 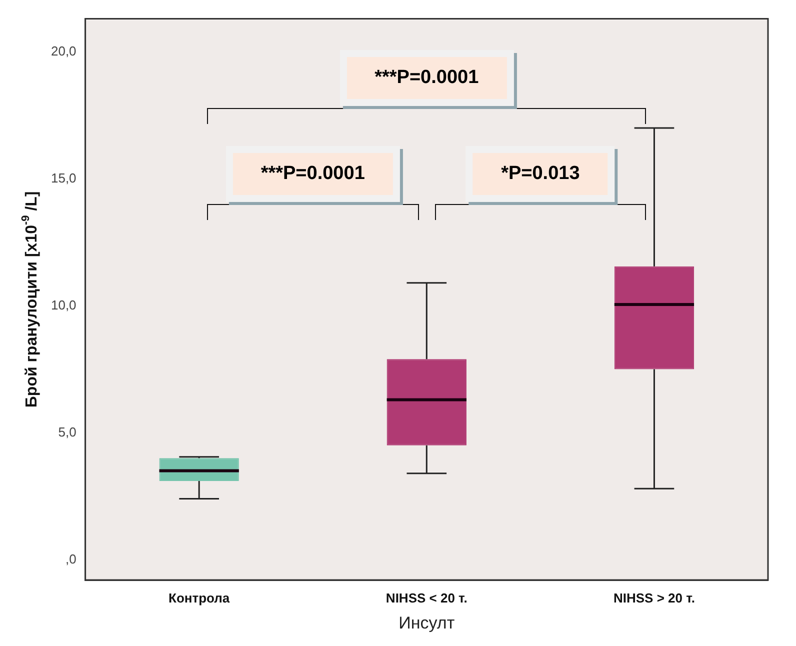 I want to click on x-tick-label: NIHSS < 20 т., so click(x=427, y=598).